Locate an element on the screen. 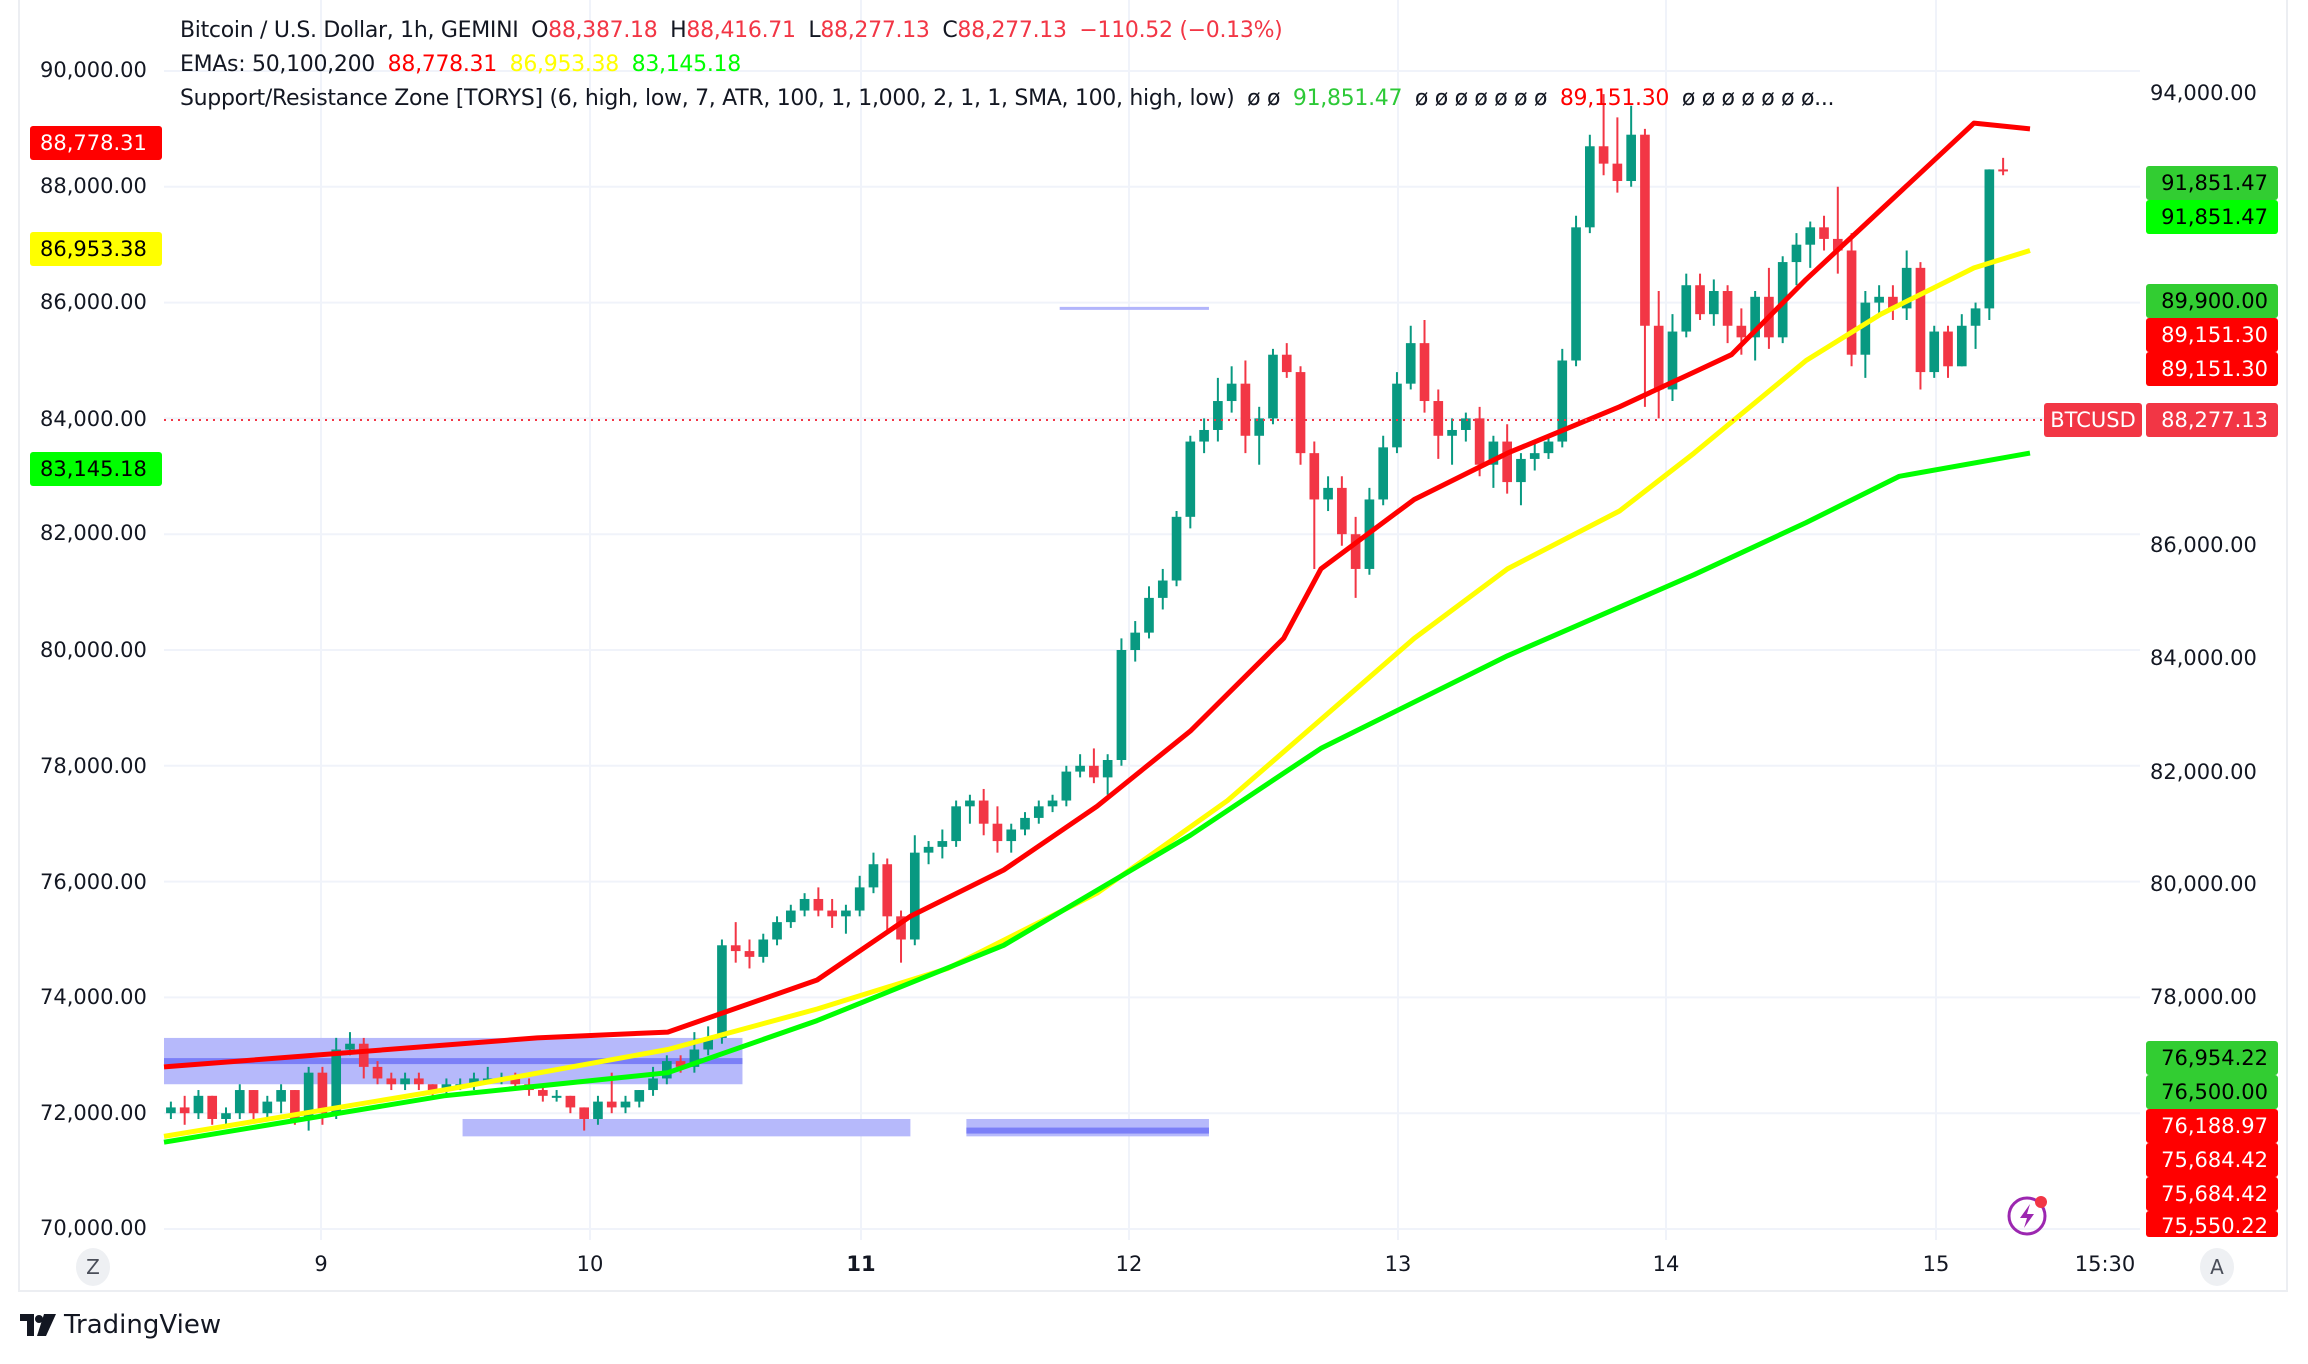 This screenshot has height=1364, width=2308. last-price-tag: 88,277.13 is located at coordinates (2212, 420).